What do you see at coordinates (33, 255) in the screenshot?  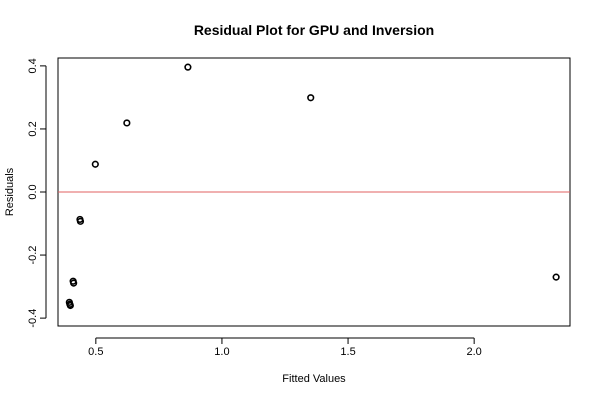 I see `y-tick-label: -0.2` at bounding box center [33, 255].